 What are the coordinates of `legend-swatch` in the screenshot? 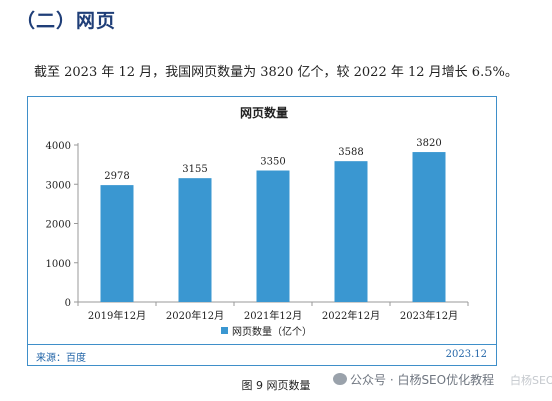 It's located at (224, 330).